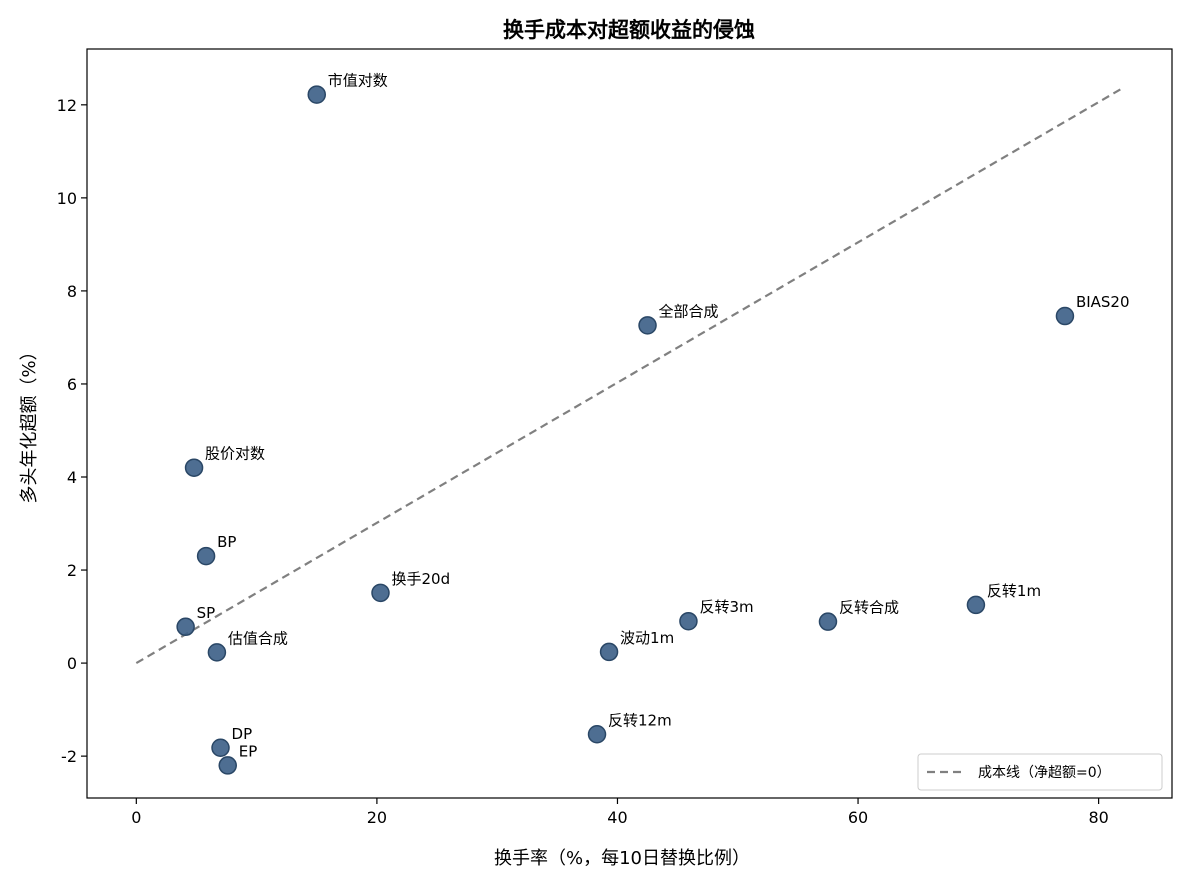 The image size is (1185, 884). What do you see at coordinates (258, 638) in the screenshot?
I see `point-label: 估值合成` at bounding box center [258, 638].